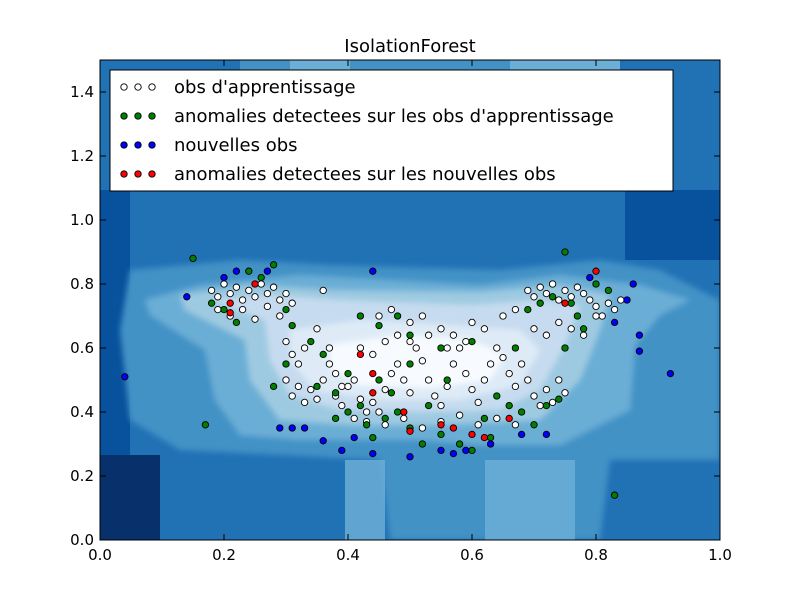  Describe the element at coordinates (472, 555) in the screenshot. I see `x-tick-label-3: 0.6` at that location.